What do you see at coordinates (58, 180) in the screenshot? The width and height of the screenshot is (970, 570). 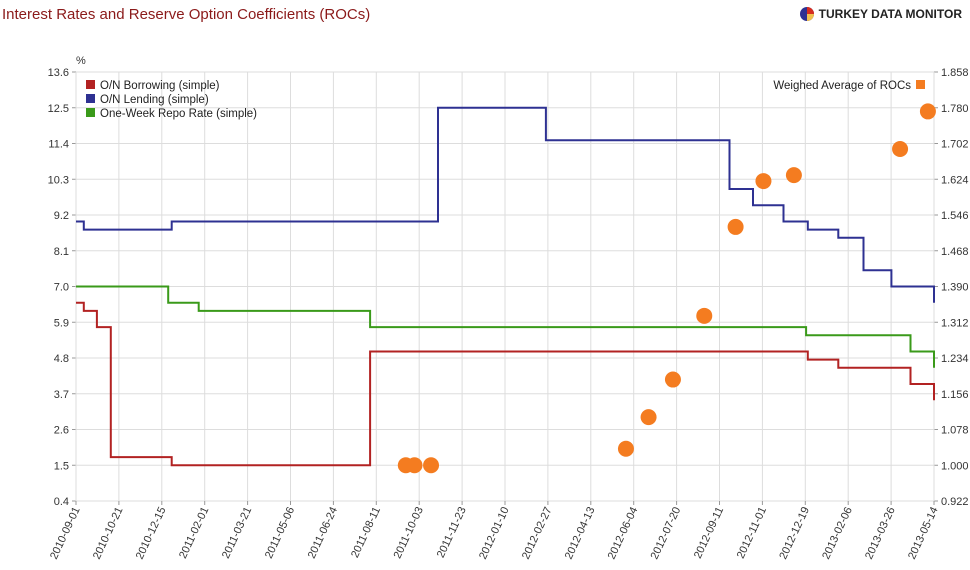 I see `y-left-tick-label: 10.3` at bounding box center [58, 180].